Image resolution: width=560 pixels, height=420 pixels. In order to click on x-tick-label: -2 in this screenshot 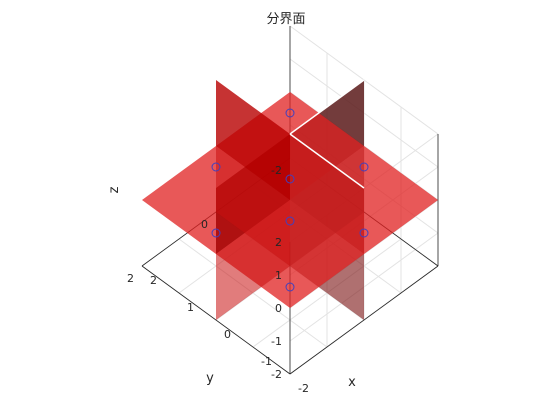, I will do `click(303, 388)`.